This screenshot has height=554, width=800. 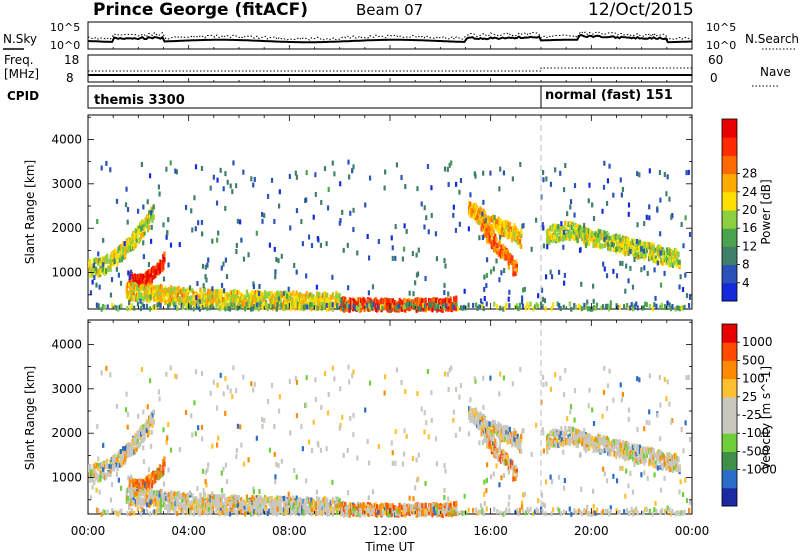 What do you see at coordinates (721, 27) in the screenshot?
I see `nsearch-tick-high: 10^5` at bounding box center [721, 27].